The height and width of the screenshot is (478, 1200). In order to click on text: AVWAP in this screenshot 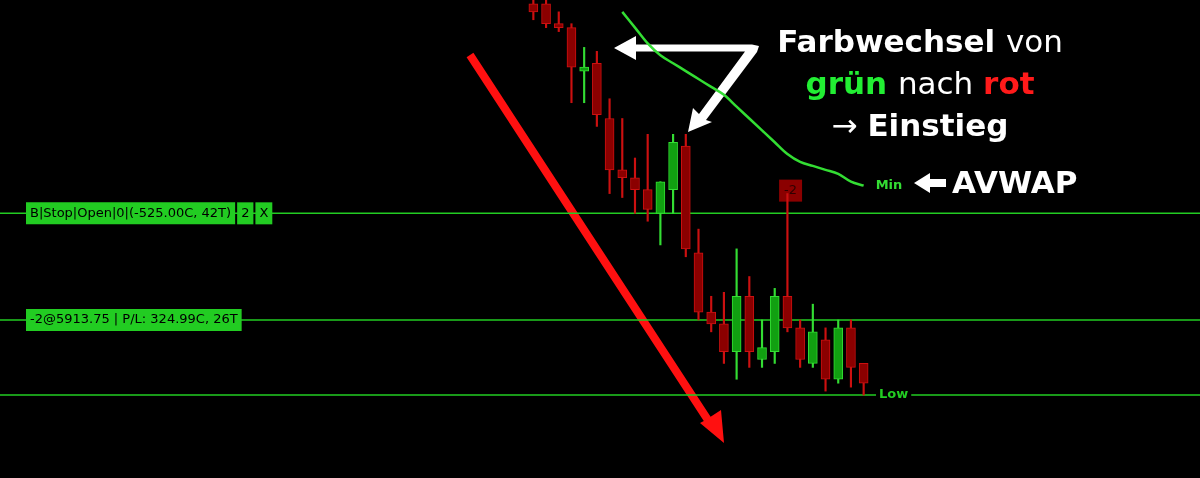, I will do `click(1015, 182)`.